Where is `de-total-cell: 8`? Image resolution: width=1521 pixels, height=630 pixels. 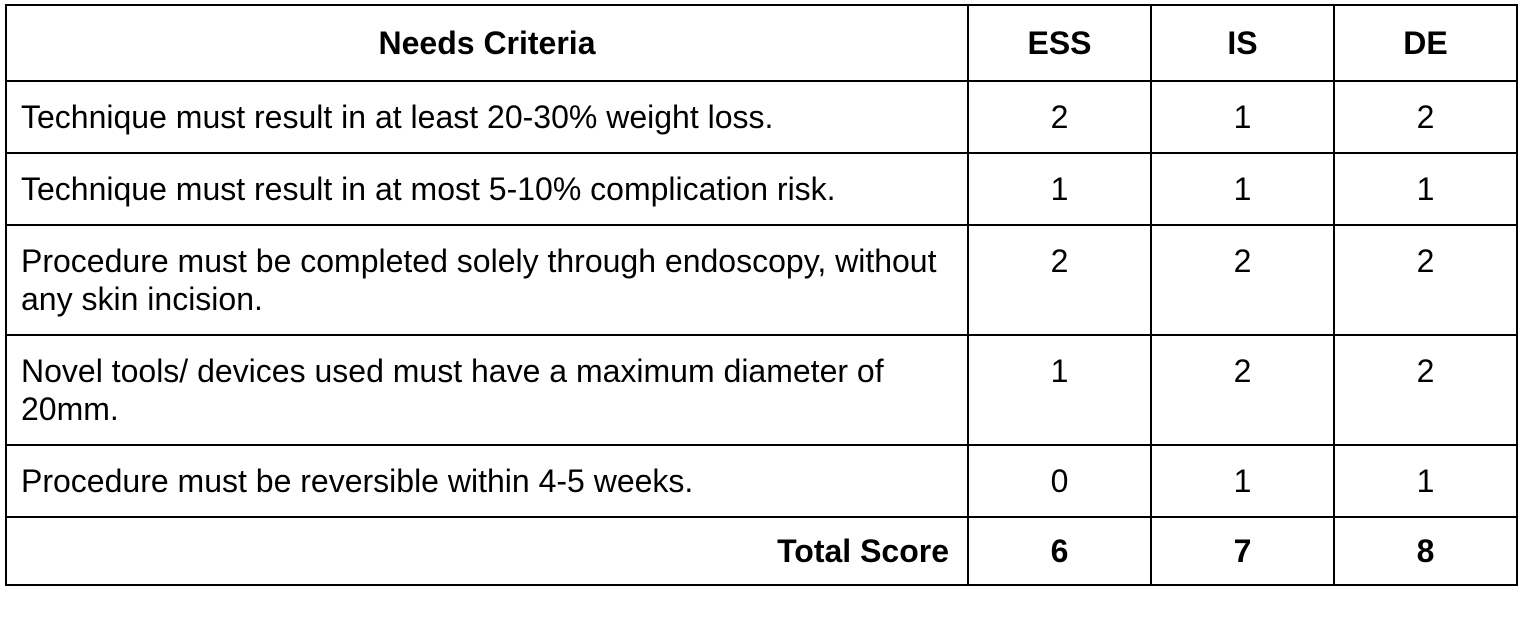
de-total-cell: 8 is located at coordinates (1425, 551).